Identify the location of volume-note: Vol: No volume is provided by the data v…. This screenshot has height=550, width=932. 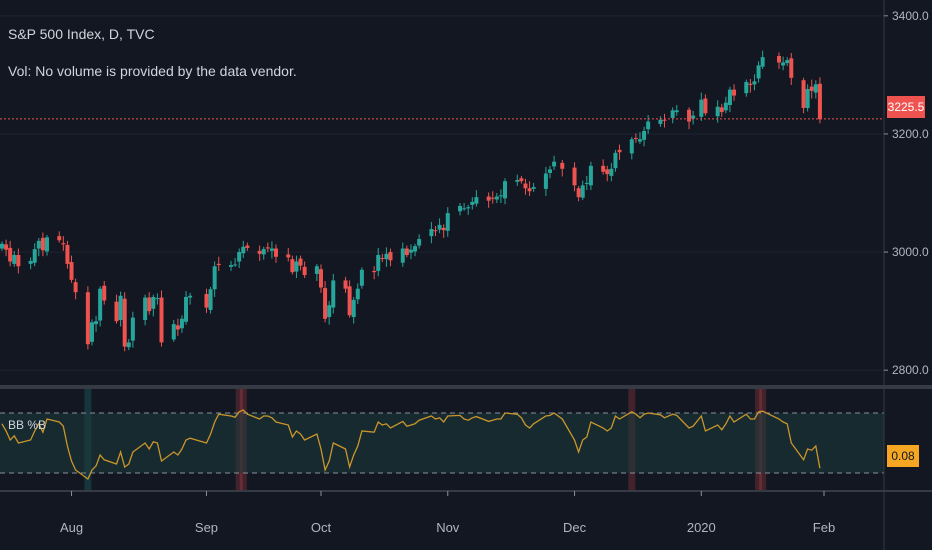
(152, 71).